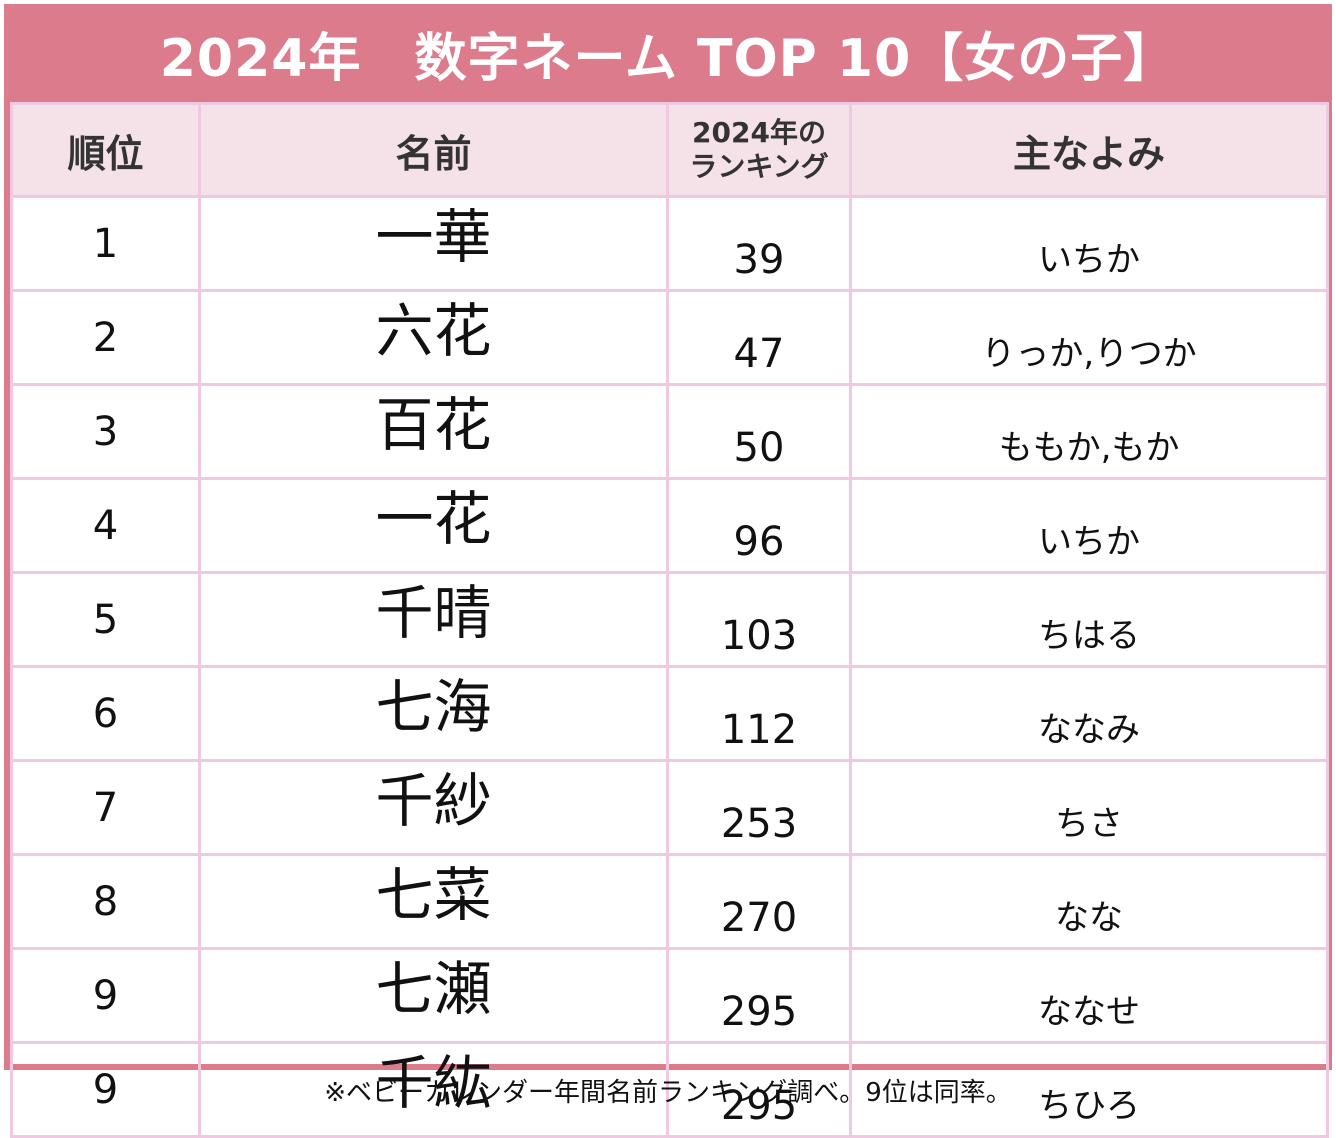  I want to click on table-row: 3 百花 50 ももか,もか, so click(669, 431).